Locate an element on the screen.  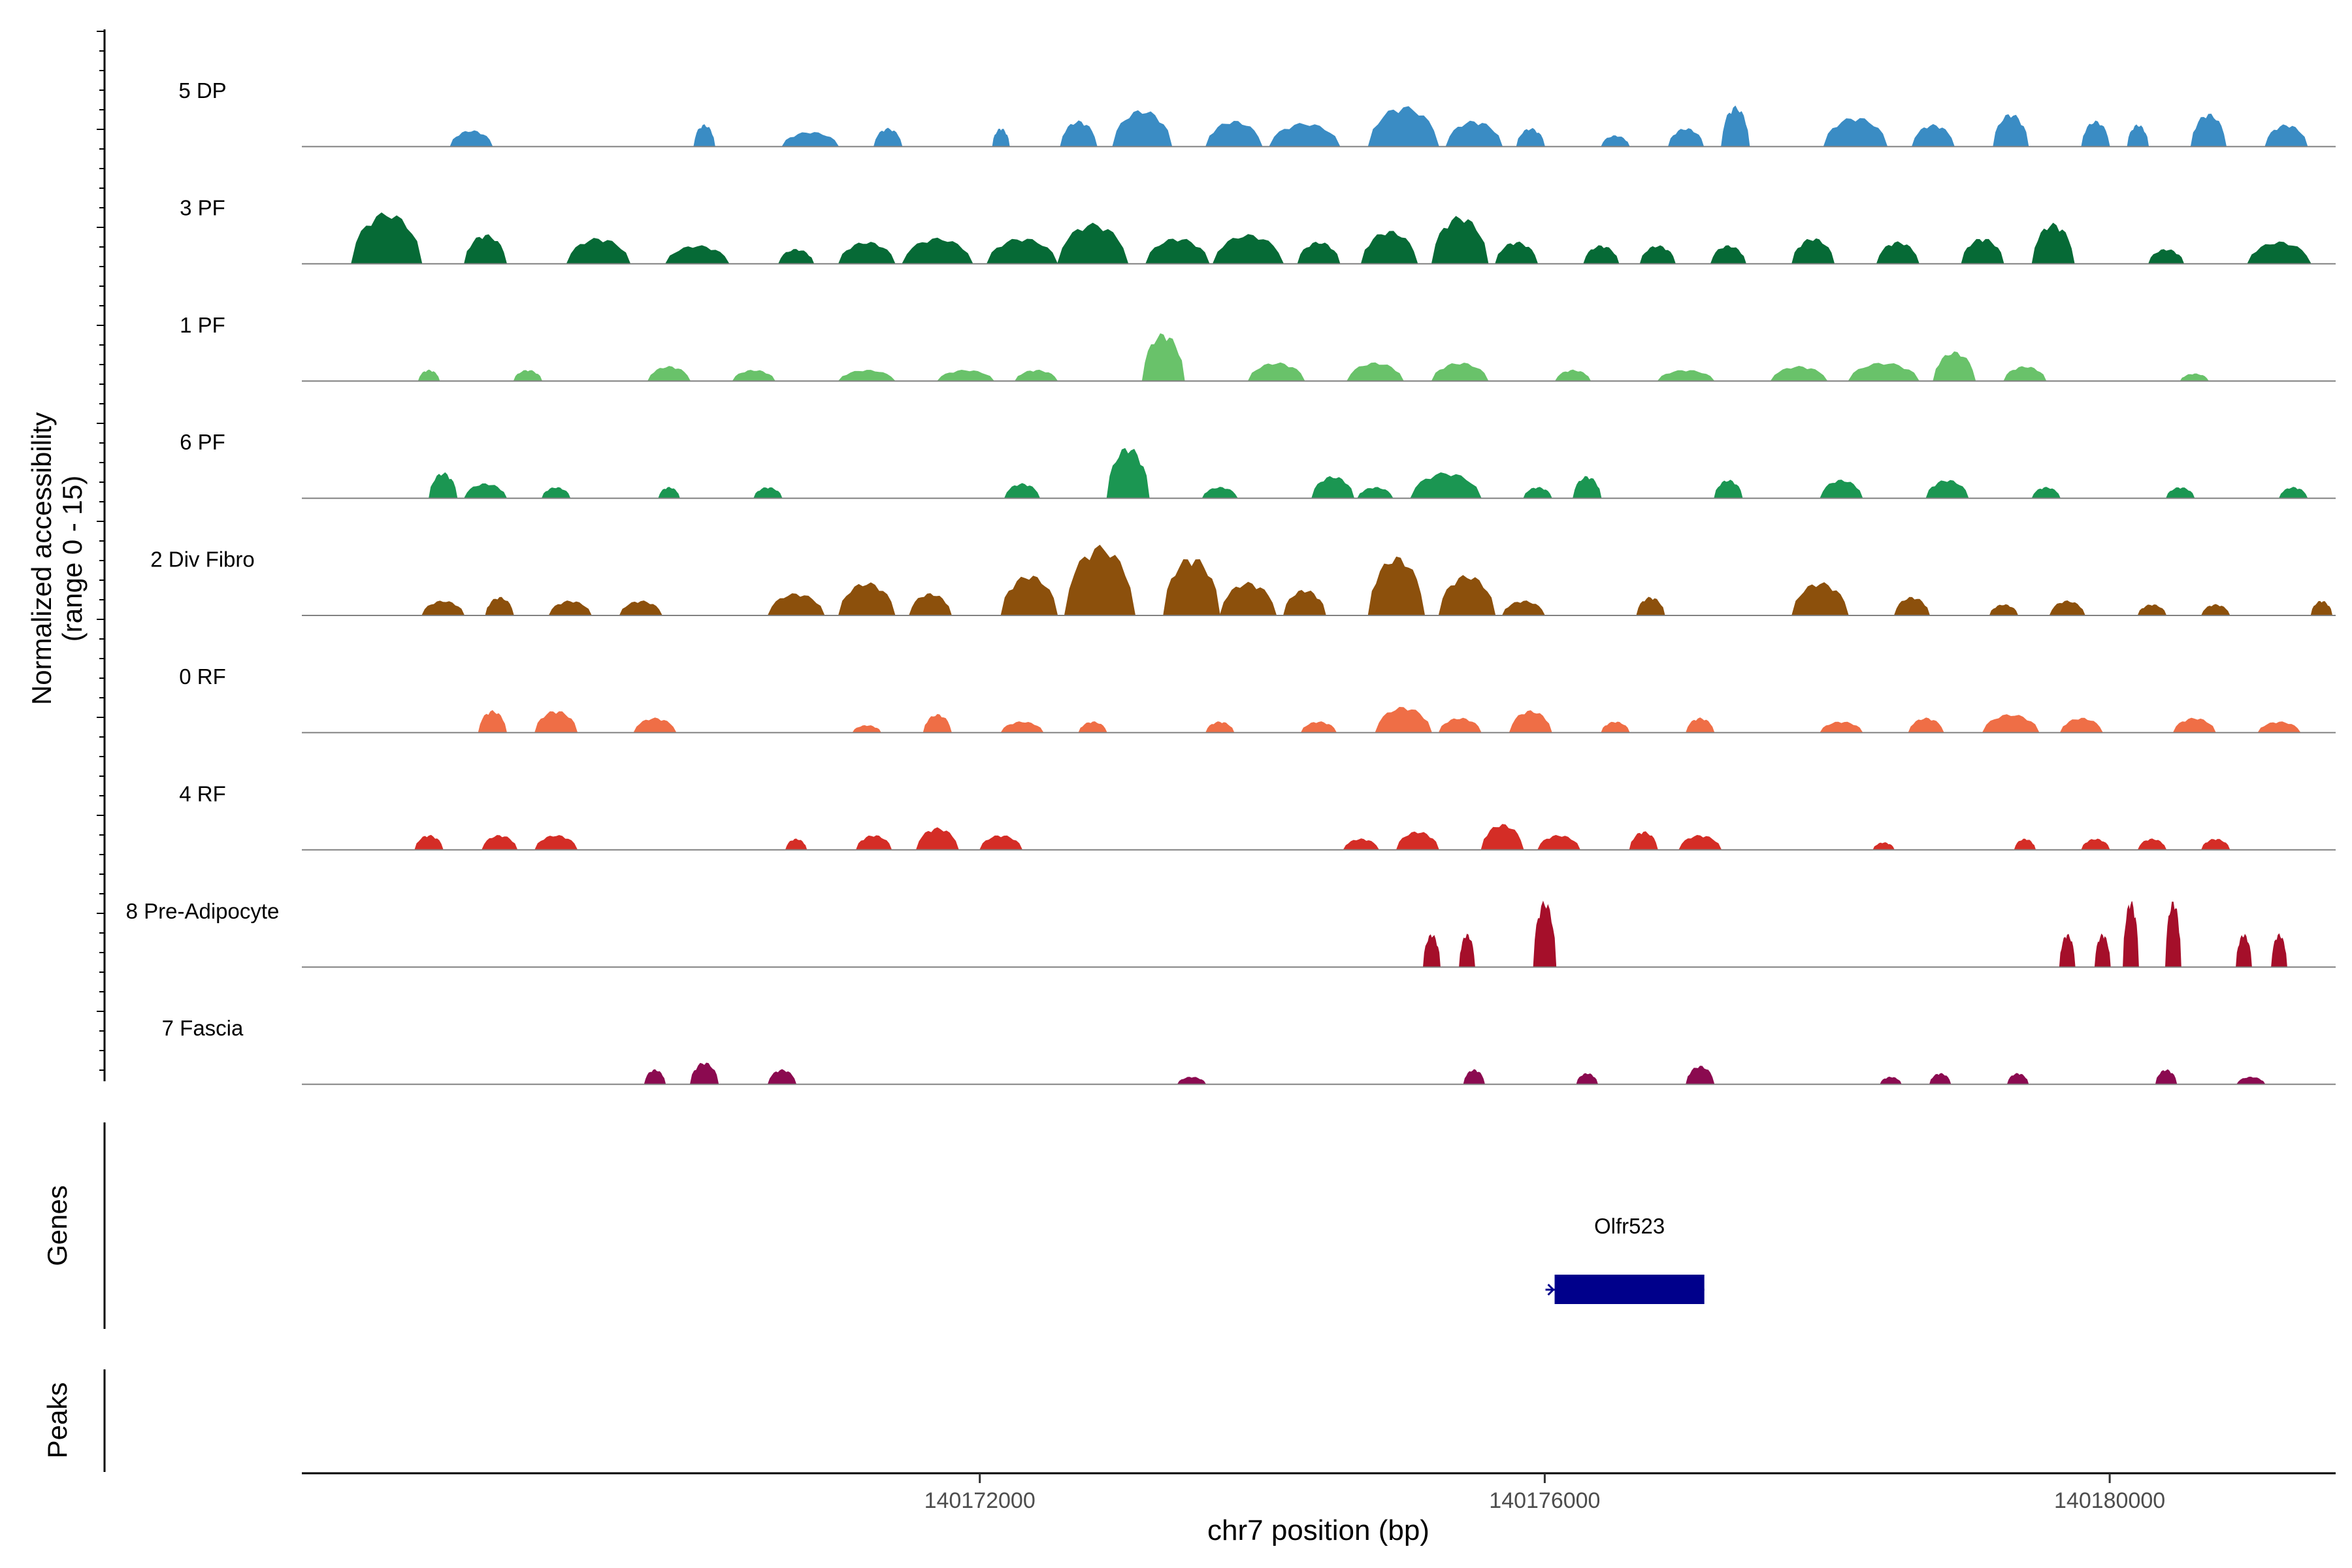
x-axis-label: chr7 position (bp) is located at coordinates (1318, 1530).